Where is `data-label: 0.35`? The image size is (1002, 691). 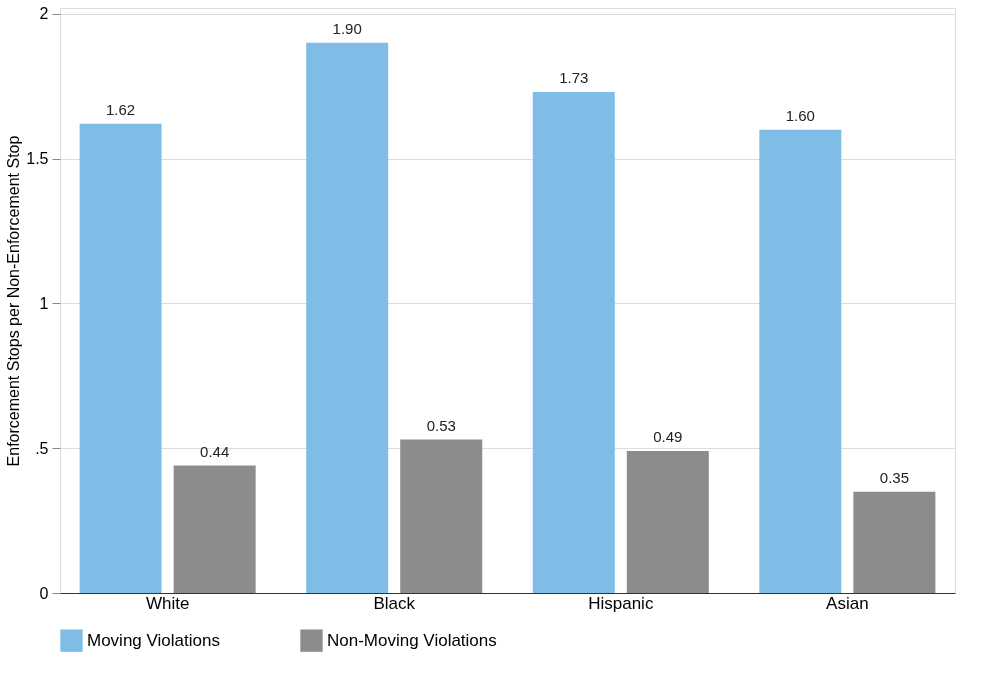
data-label: 0.35 is located at coordinates (894, 477).